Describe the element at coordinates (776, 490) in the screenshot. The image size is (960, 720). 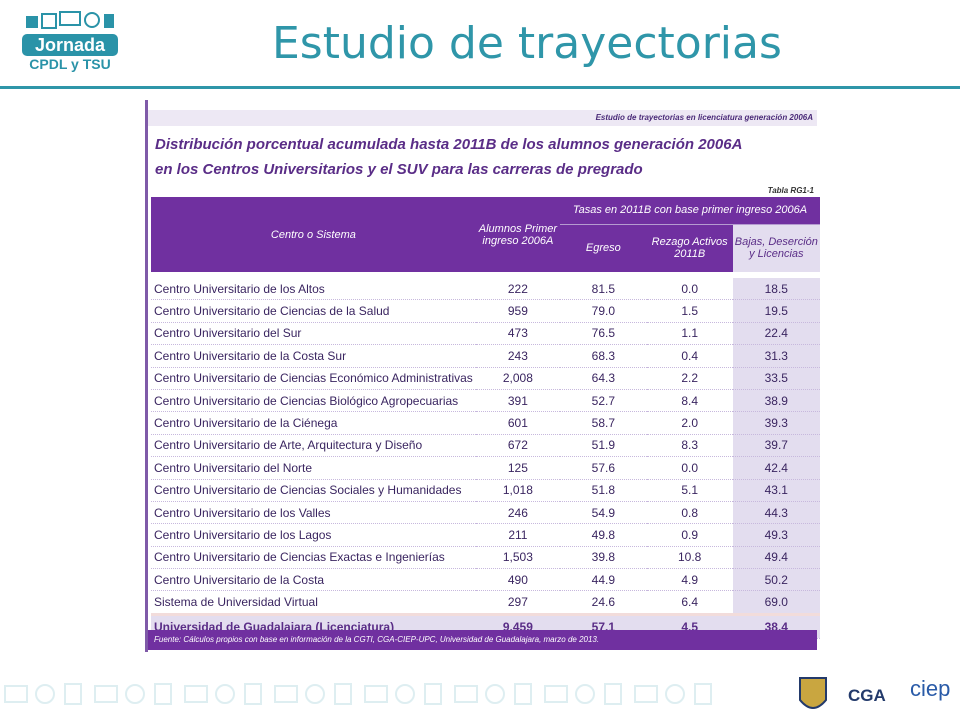
I see `table-cell: 43.1` at that location.